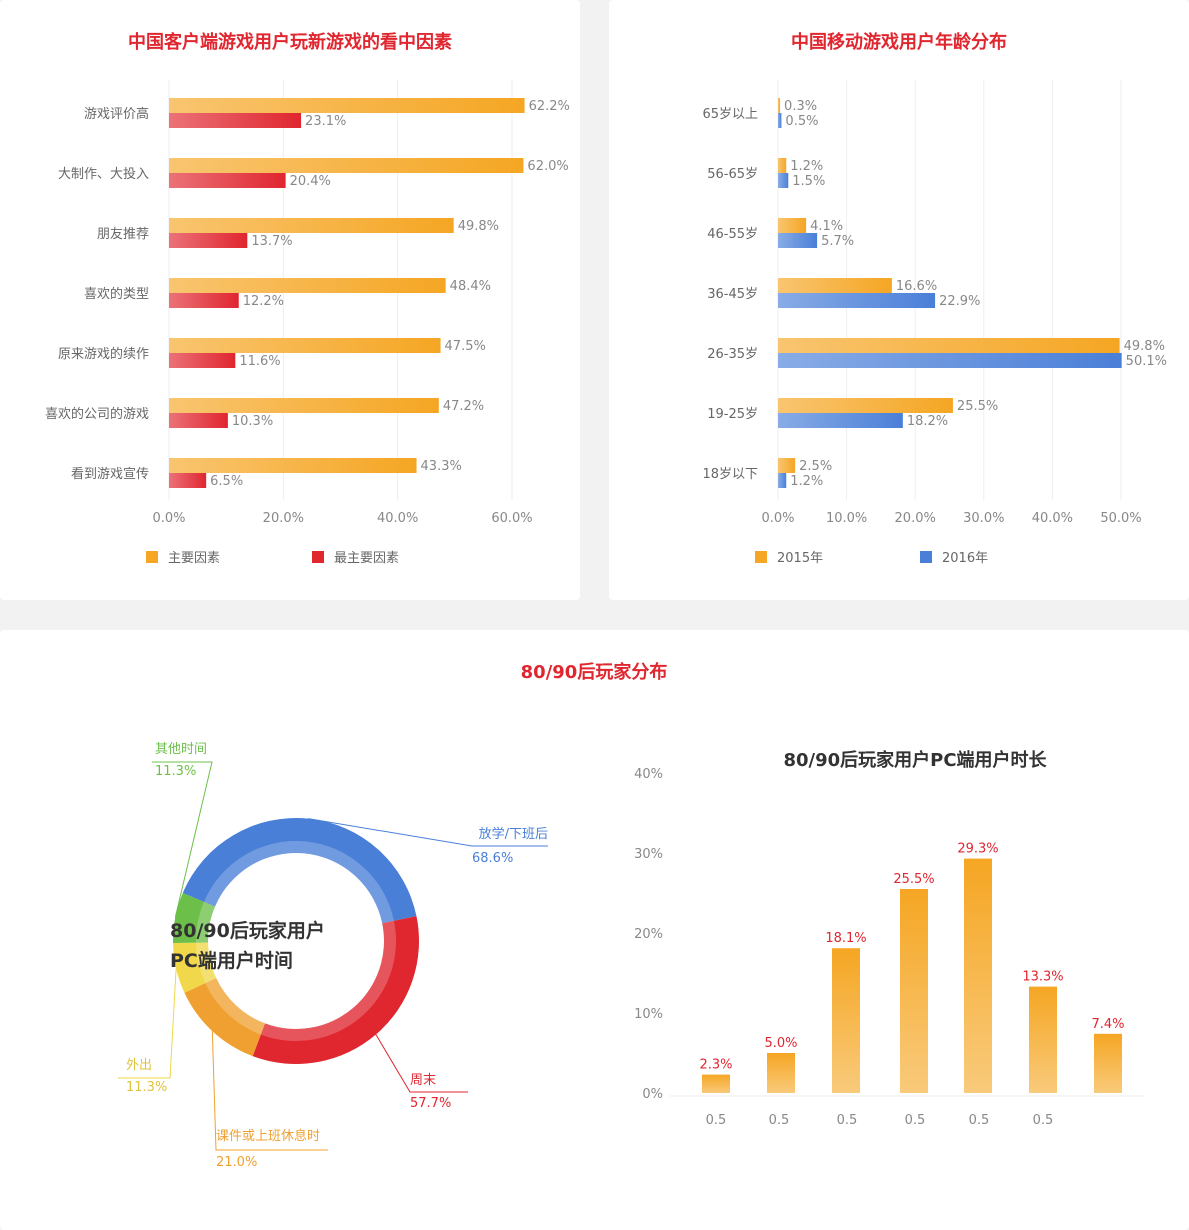  I want to click on factors-category-label: 喜欢的公司的游戏, so click(97, 414).